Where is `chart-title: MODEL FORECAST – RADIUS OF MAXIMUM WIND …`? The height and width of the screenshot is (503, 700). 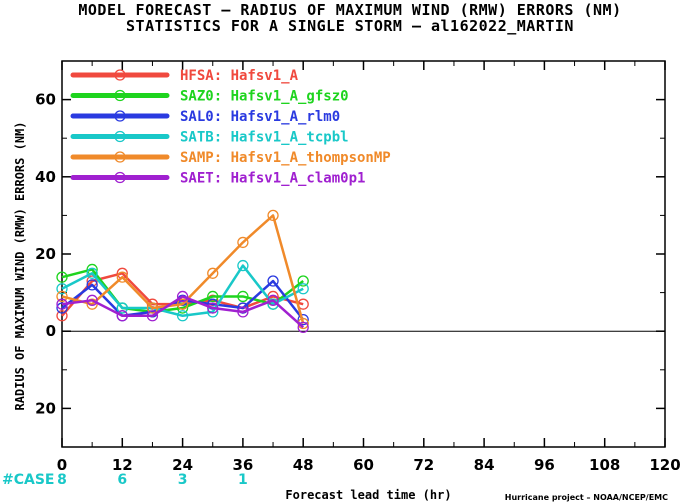
chart-title: MODEL FORECAST – RADIUS OF MAXIMUM WIND … is located at coordinates (350, 10).